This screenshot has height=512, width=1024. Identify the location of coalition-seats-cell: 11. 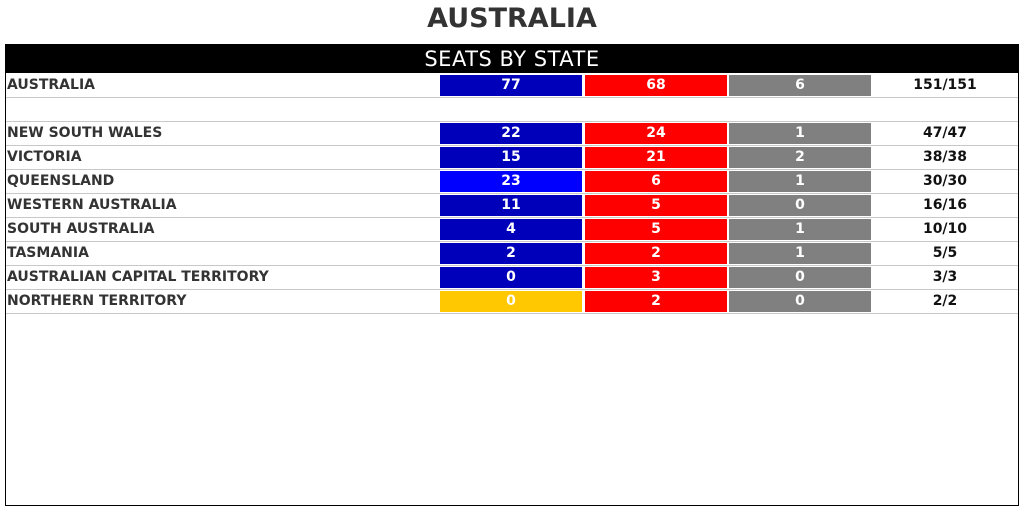
(511, 205).